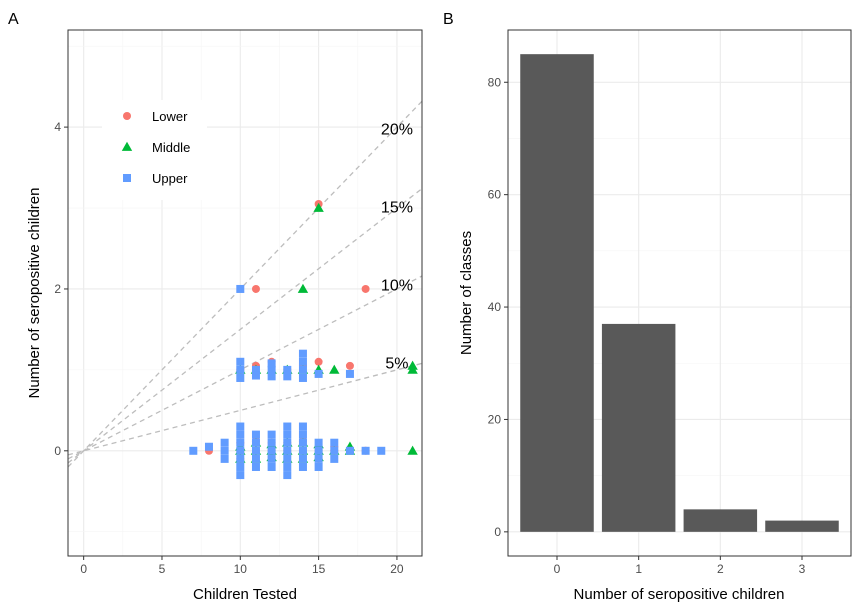  What do you see at coordinates (61, 289) in the screenshot?
I see `panel-a-y-ticks: 0 2 4` at bounding box center [61, 289].